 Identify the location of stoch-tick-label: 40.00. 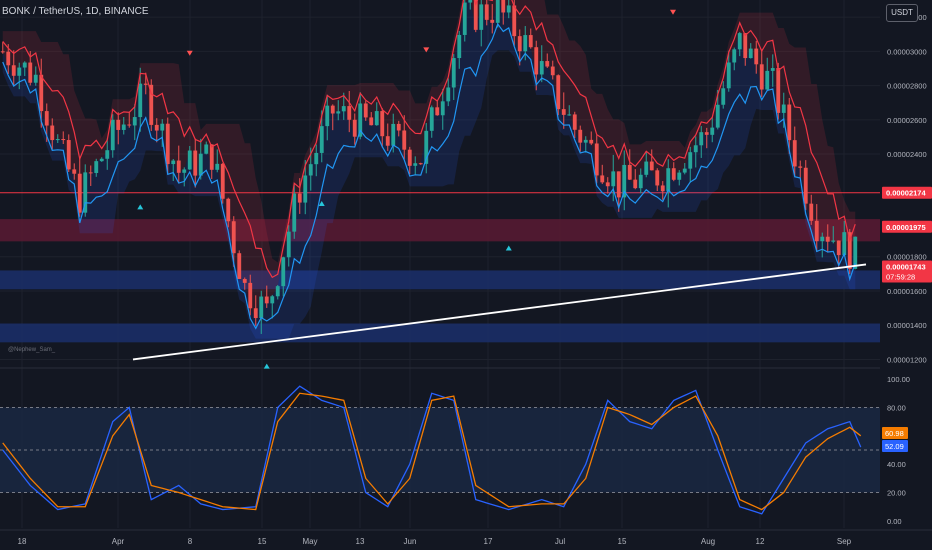
(896, 464).